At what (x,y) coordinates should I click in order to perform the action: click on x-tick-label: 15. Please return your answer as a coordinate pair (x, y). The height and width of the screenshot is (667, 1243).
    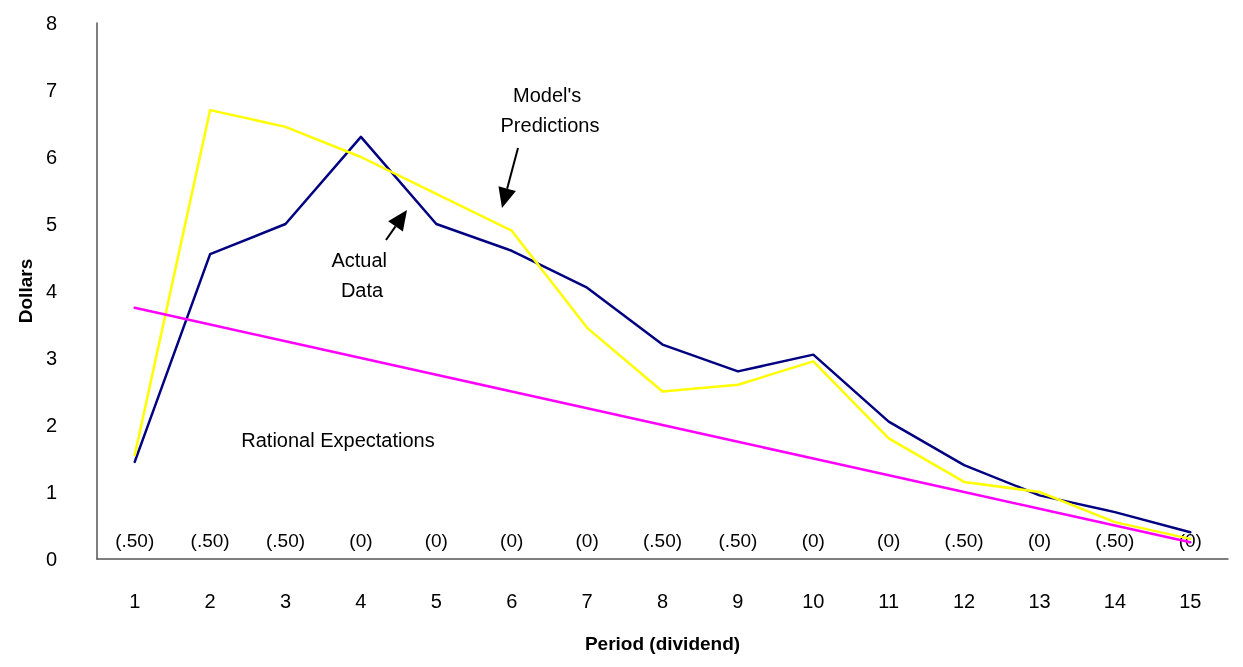
    Looking at the image, I should click on (1190, 601).